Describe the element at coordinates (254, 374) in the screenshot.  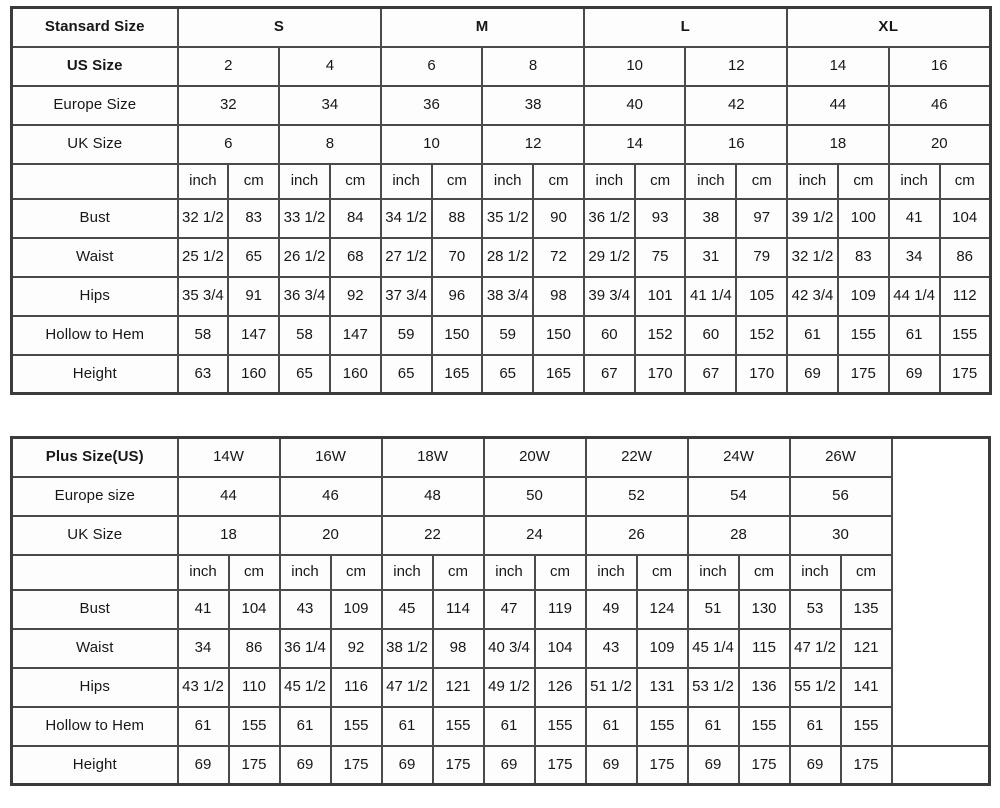
I see `table-cell: 160` at that location.